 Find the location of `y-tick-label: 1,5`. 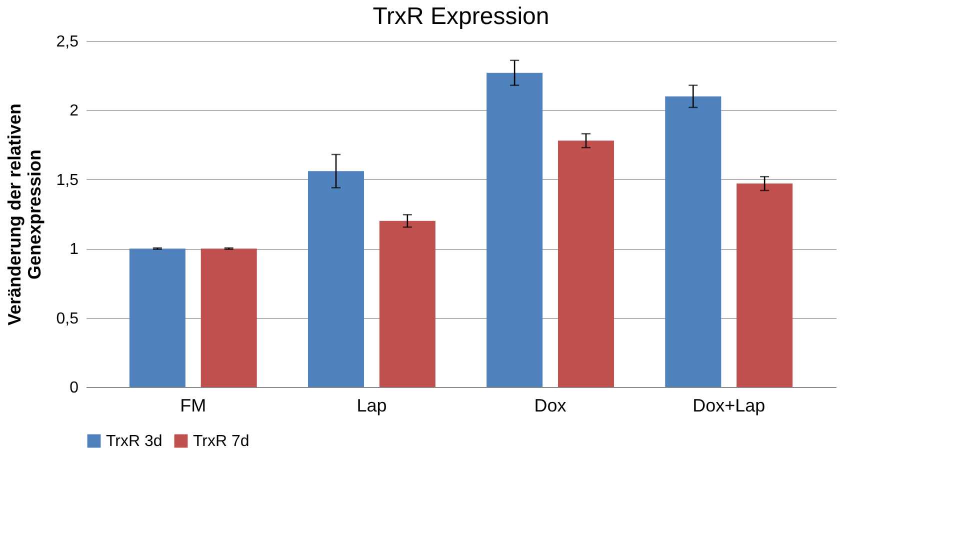

y-tick-label: 1,5 is located at coordinates (67, 180).